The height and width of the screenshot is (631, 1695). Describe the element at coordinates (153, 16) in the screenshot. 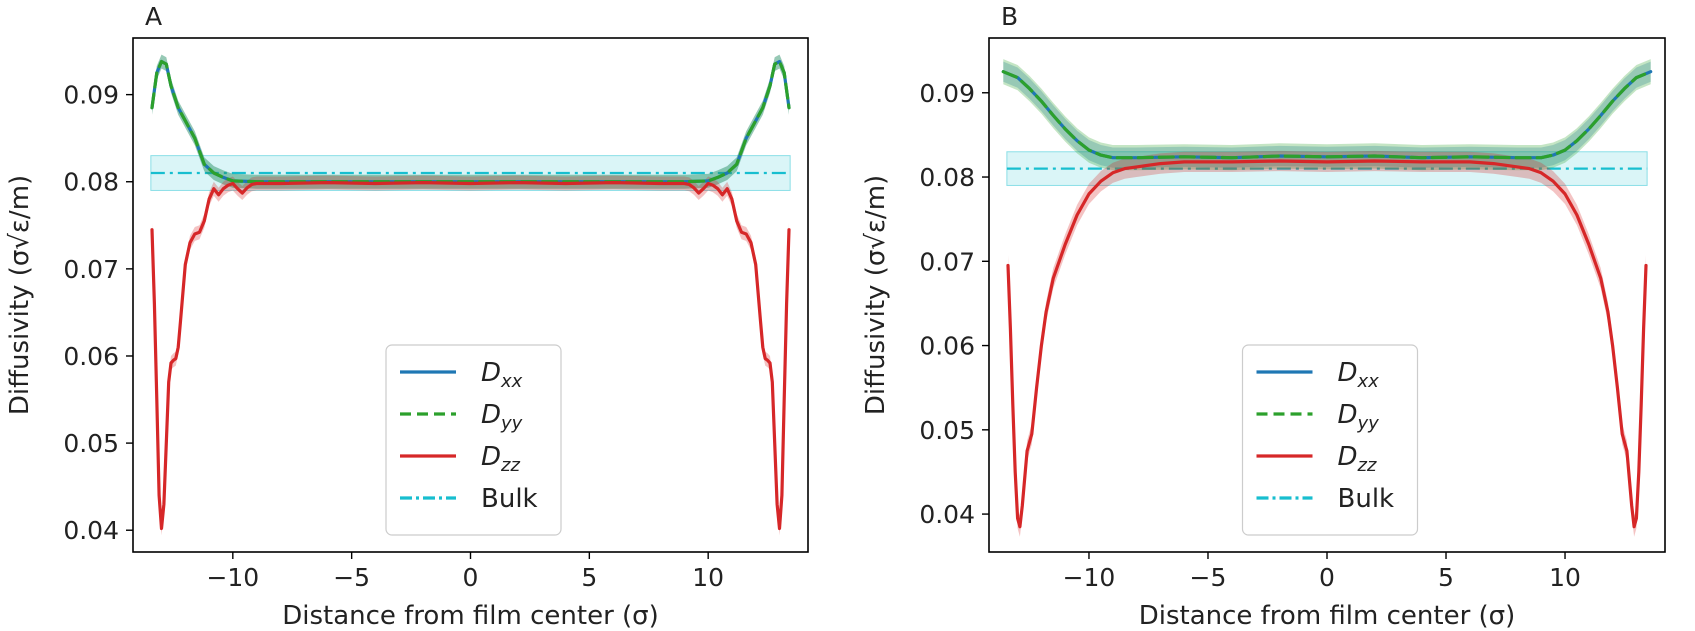

I see `panel-letter: A` at that location.